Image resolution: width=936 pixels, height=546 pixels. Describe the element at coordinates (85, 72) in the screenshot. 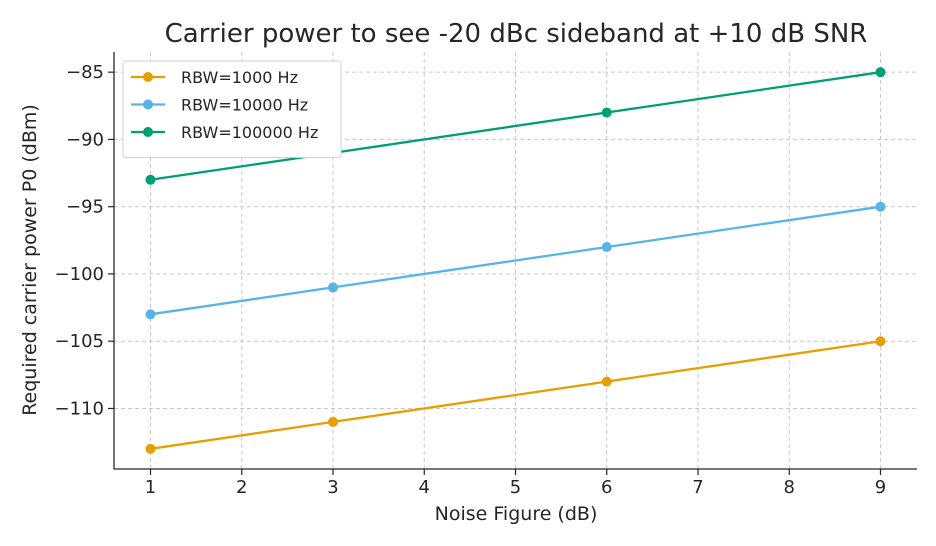

I see `y-tick-label: −85` at that location.